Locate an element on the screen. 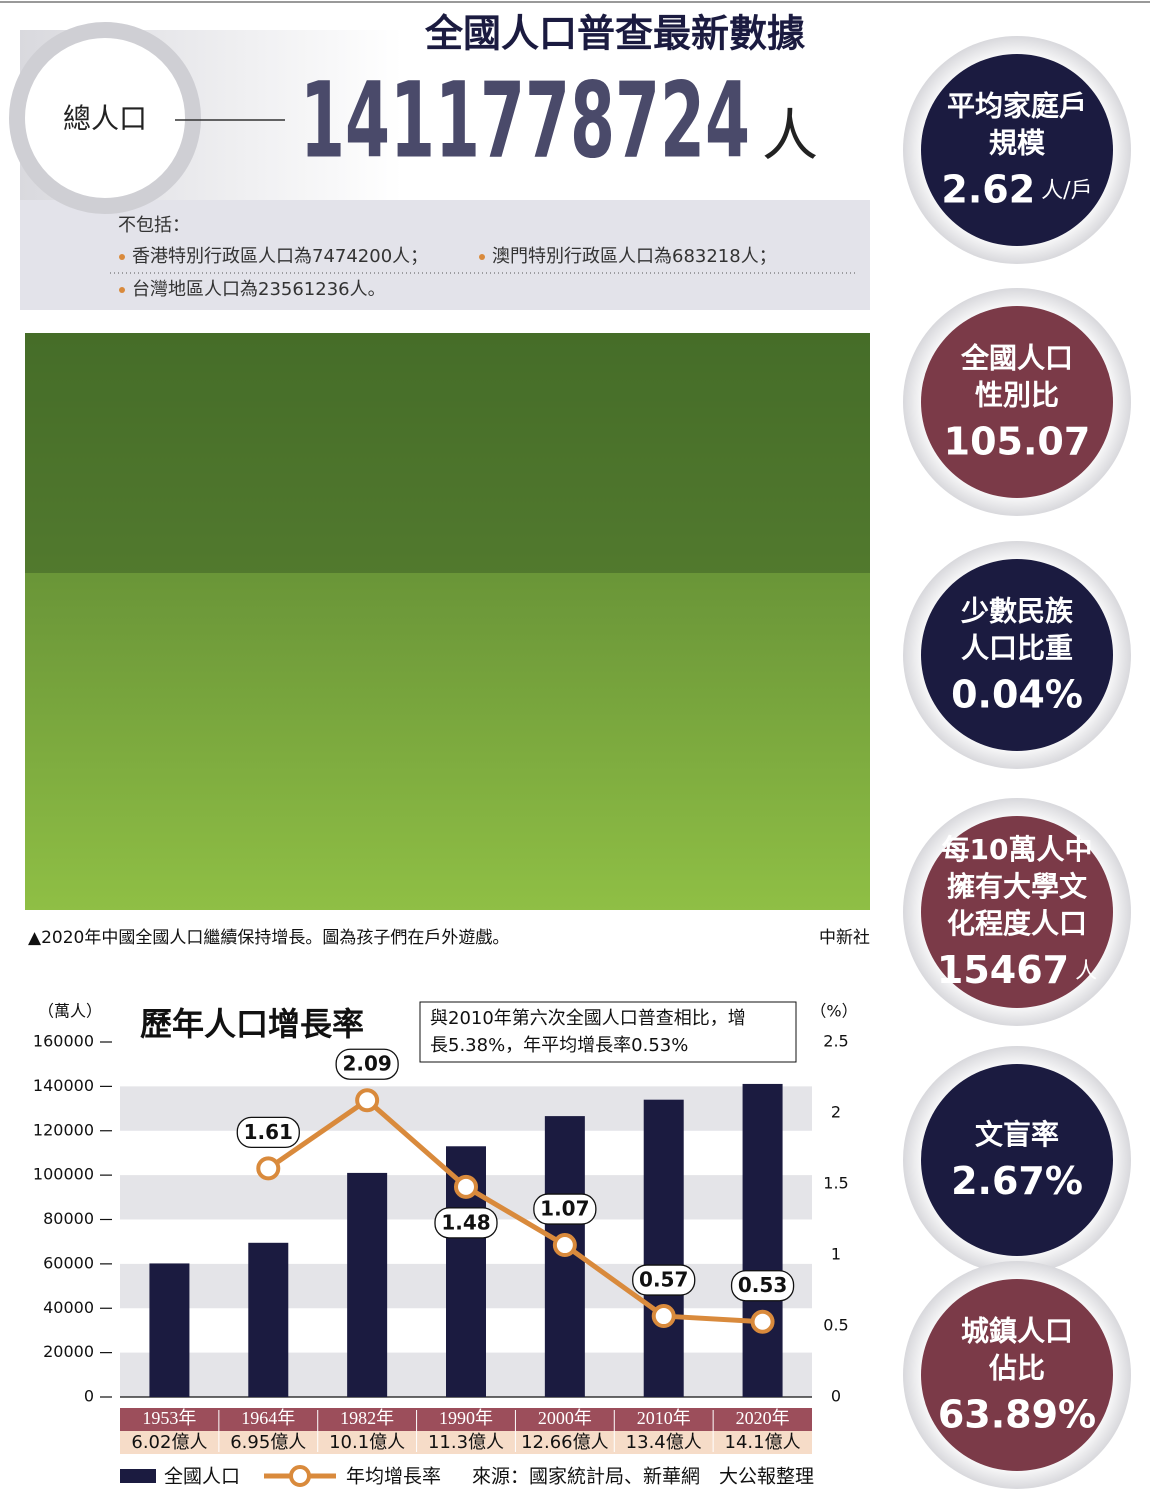 The image size is (1150, 1490). stat-value-line: 15467 人 is located at coordinates (1017, 970).